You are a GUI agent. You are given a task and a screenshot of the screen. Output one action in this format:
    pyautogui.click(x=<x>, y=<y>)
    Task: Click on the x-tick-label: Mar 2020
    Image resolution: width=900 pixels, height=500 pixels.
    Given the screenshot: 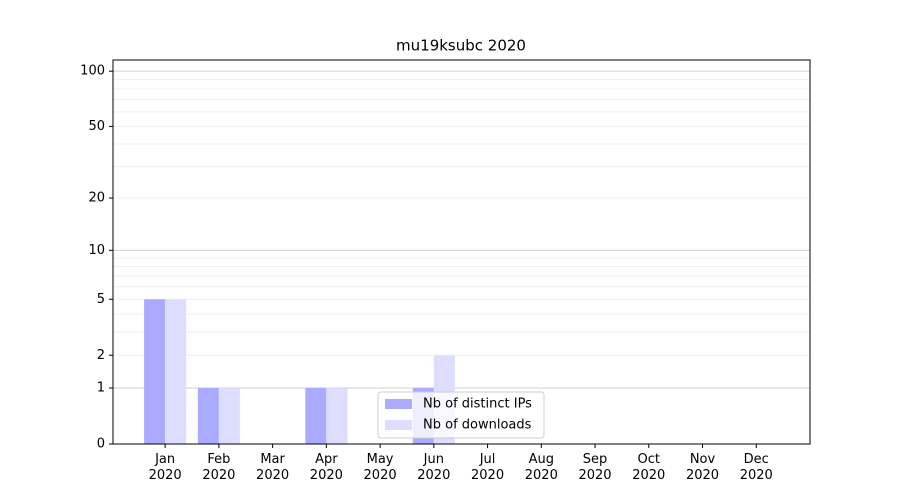 What is the action you would take?
    pyautogui.click(x=273, y=467)
    